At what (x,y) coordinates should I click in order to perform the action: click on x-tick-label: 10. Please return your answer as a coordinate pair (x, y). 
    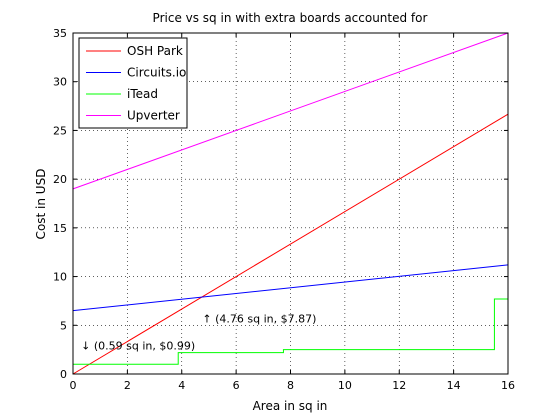
    Looking at the image, I should click on (345, 385).